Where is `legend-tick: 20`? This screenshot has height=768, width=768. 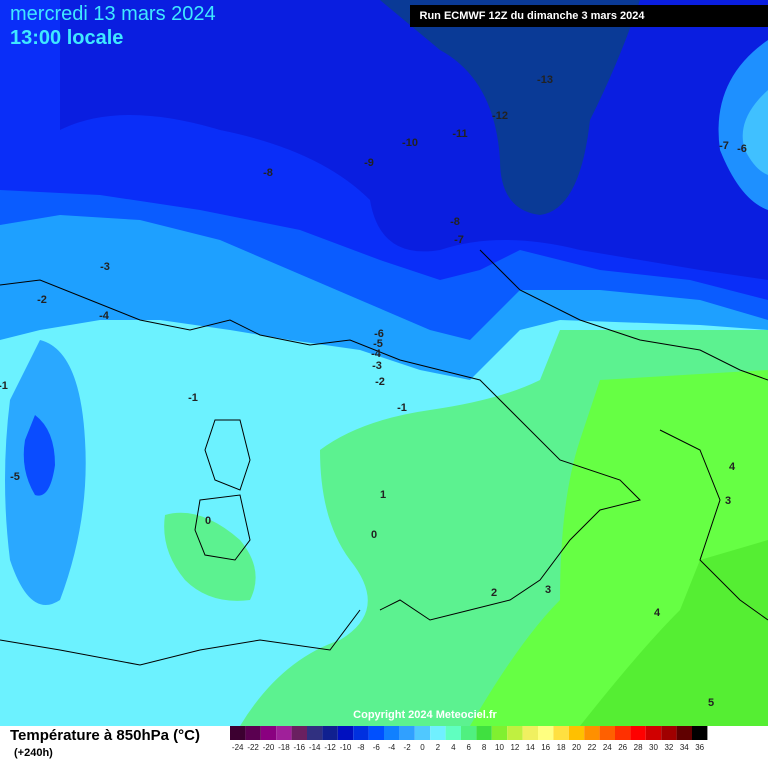
legend-tick: 20 is located at coordinates (576, 747).